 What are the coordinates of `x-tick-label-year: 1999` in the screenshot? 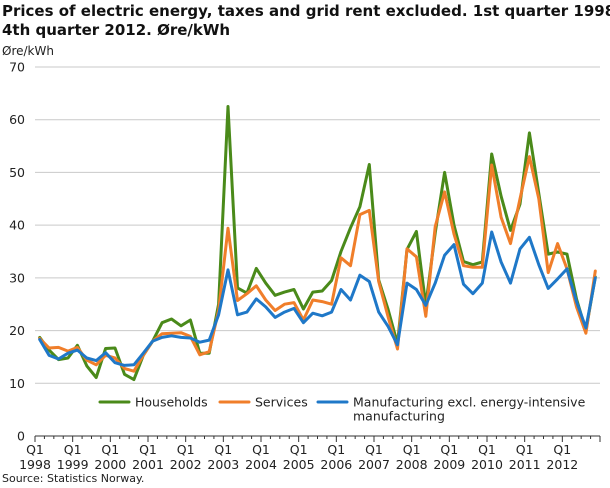 It's located at (73, 464).